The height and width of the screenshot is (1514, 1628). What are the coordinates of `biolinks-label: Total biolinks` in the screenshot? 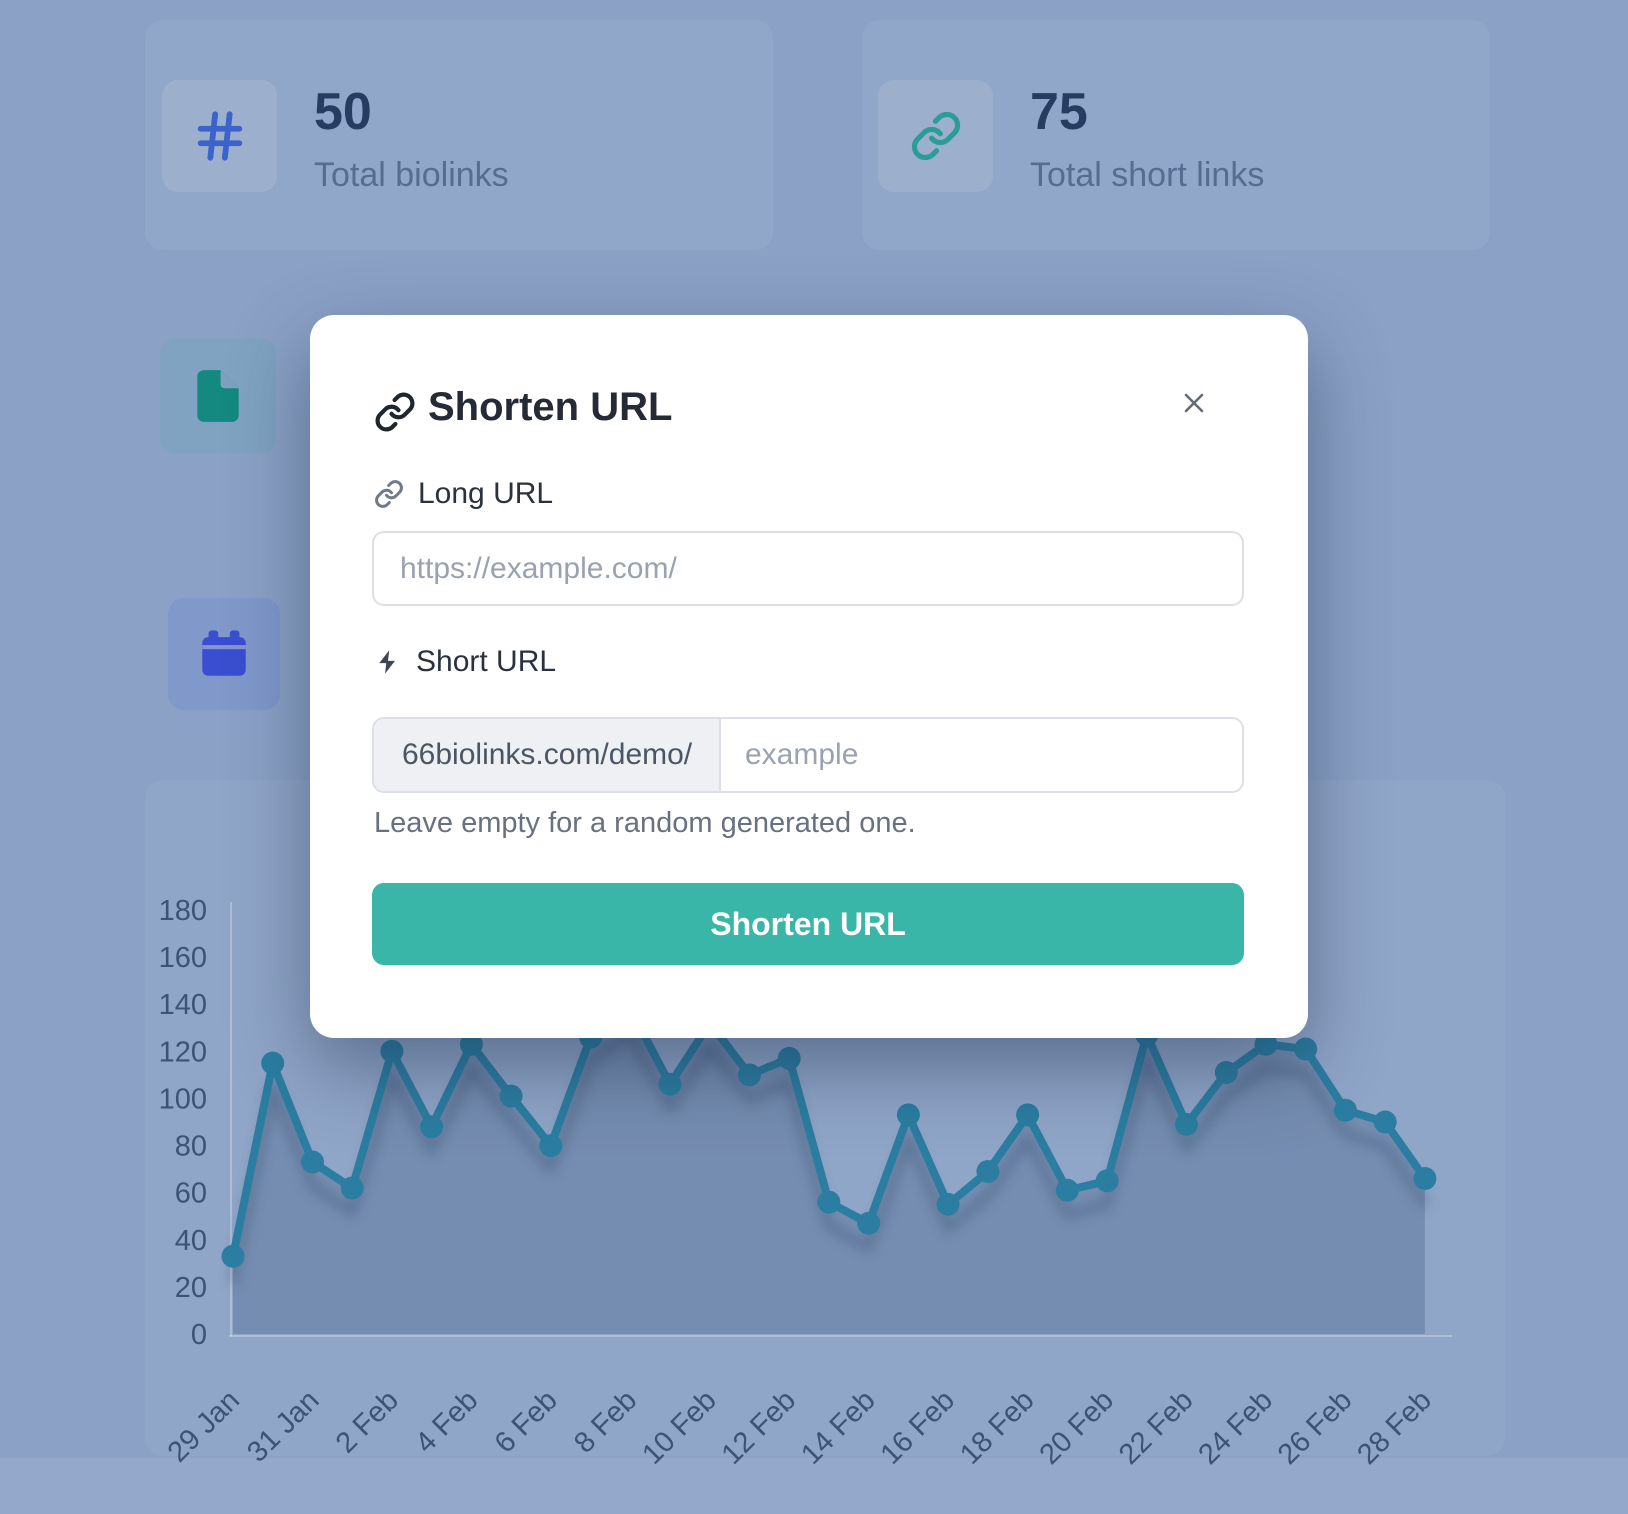 It's located at (411, 175).